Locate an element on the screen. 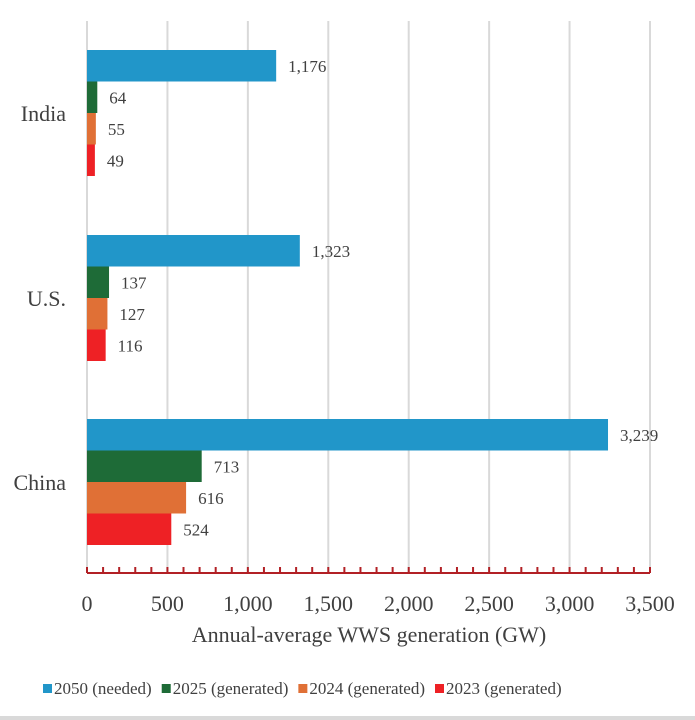 The image size is (695, 720). data-label: 137 is located at coordinates (134, 282).